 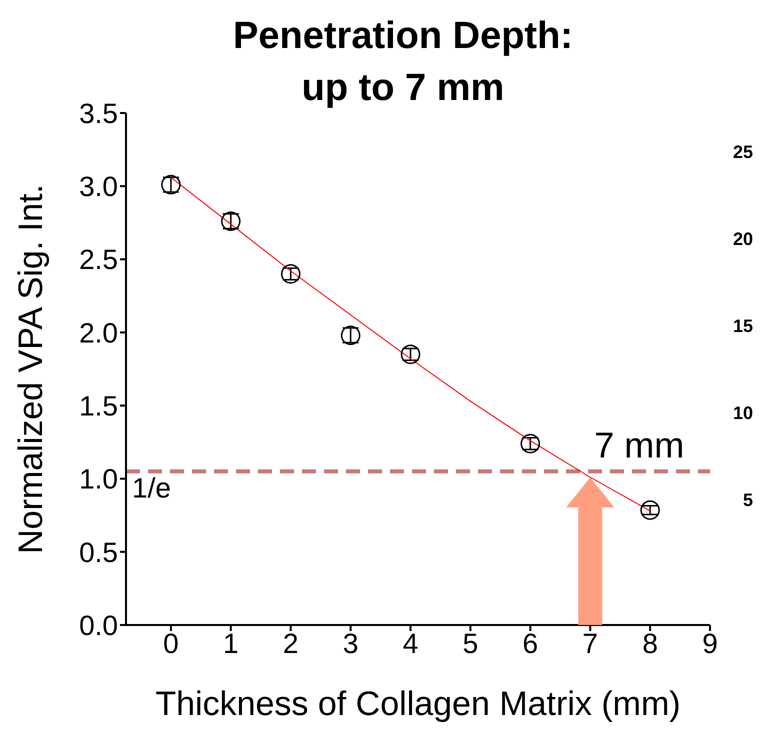 What do you see at coordinates (710, 643) in the screenshot?
I see `x-tick-label: 9` at bounding box center [710, 643].